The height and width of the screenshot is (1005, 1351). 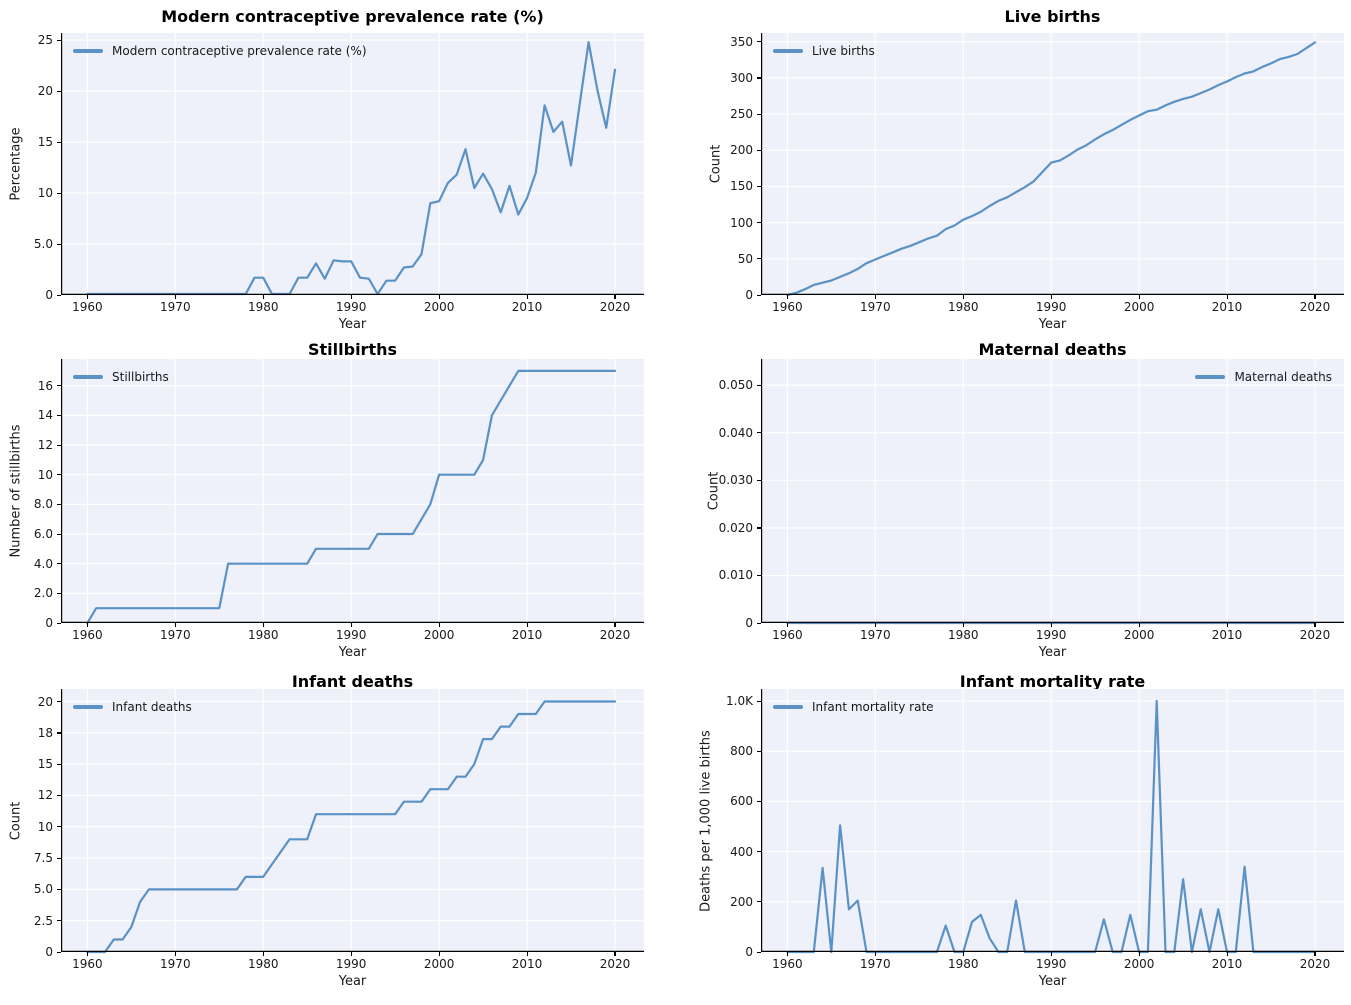 I want to click on chart-title: Modern contraceptive prevalence rate (%), so click(x=352, y=16).